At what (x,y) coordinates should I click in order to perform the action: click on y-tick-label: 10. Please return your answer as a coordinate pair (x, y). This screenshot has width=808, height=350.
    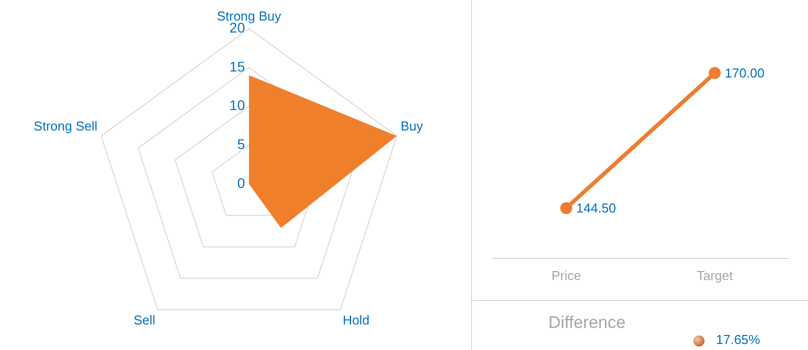
    Looking at the image, I should click on (237, 105).